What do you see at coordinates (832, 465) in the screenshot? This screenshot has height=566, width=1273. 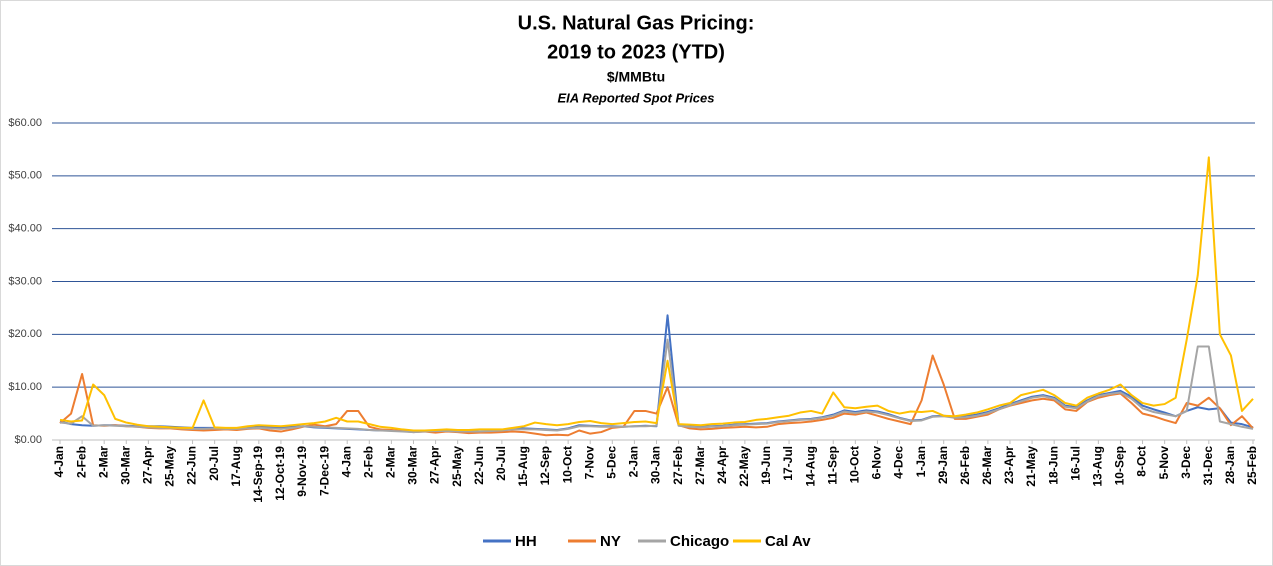 I see `x-tick-label: 11-Sep` at bounding box center [832, 465].